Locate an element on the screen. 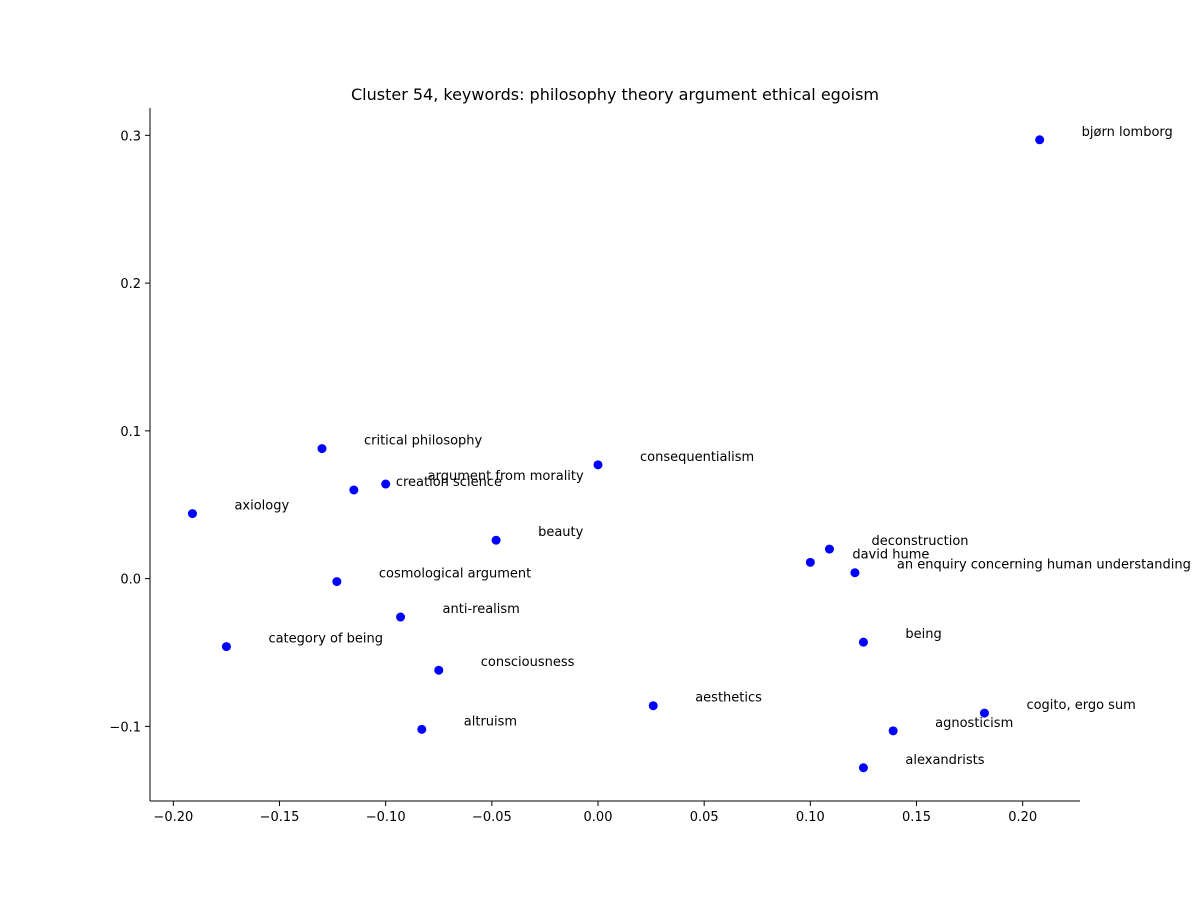 The image size is (1200, 900). x-tick-label: 0.05 is located at coordinates (704, 817).